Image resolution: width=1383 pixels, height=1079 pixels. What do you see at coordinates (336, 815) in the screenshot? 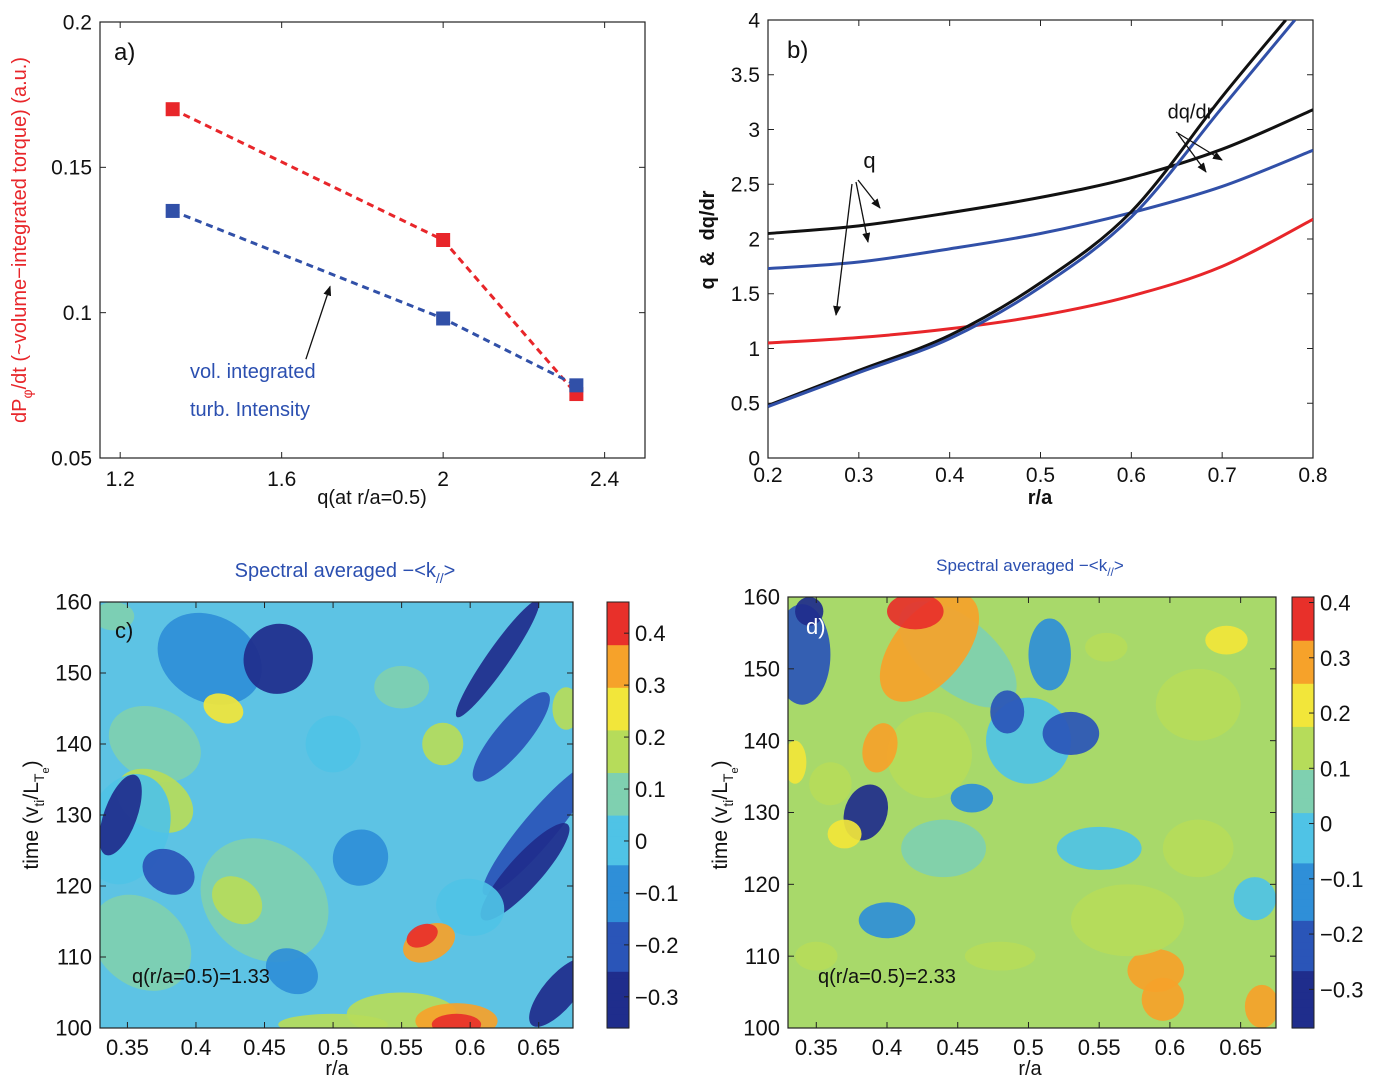
I see `panel-c-heatmap` at bounding box center [336, 815].